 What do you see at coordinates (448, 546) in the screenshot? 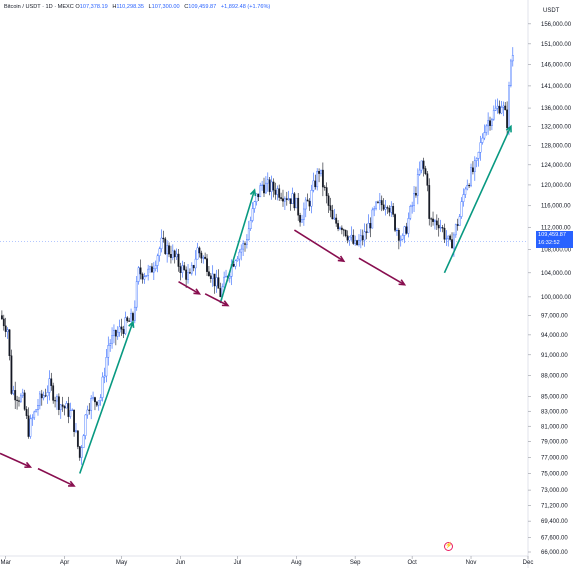
I see `lightning-icon: ⚡` at bounding box center [448, 546].